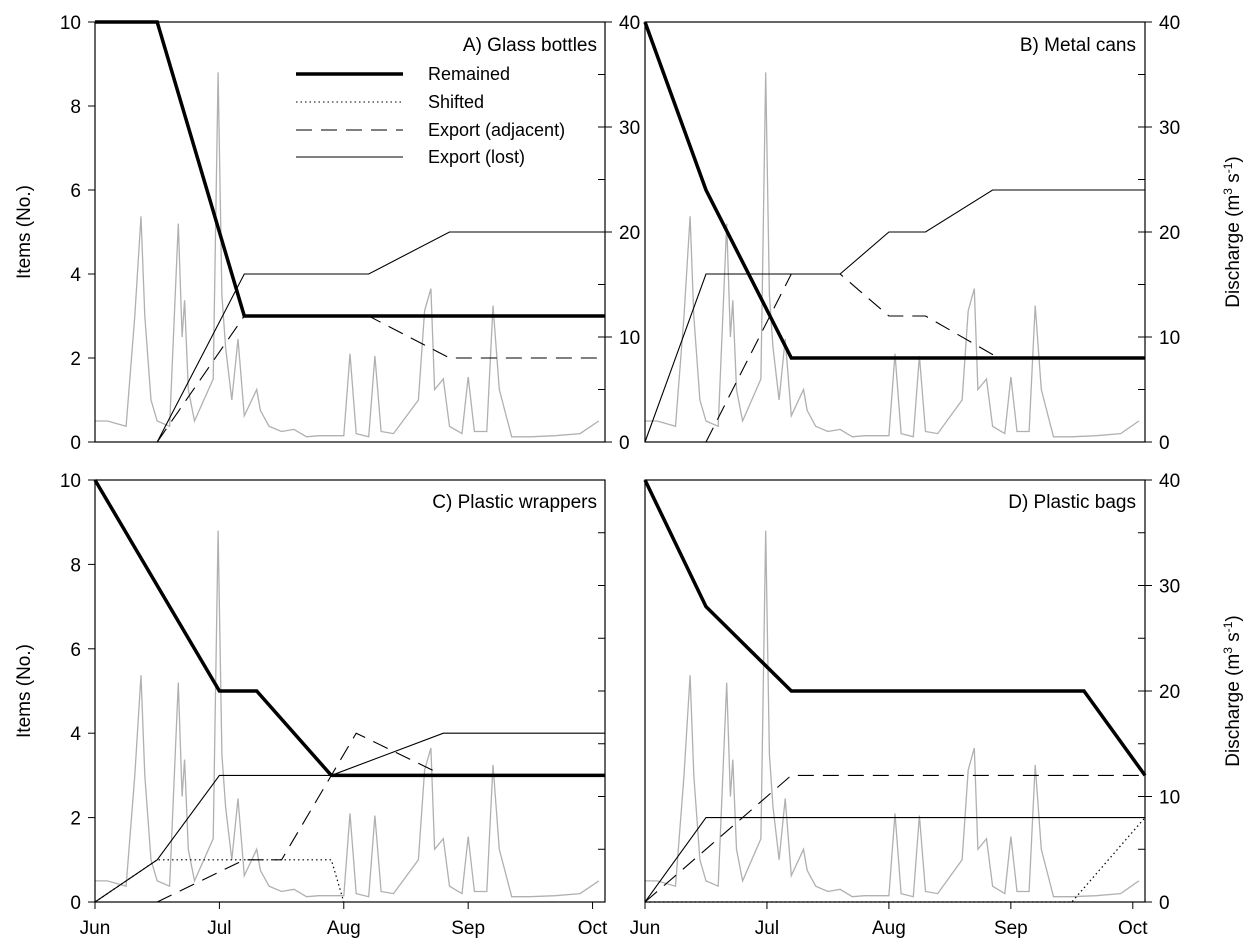  I want to click on legend-label-shifted: Shifted, so click(456, 102).